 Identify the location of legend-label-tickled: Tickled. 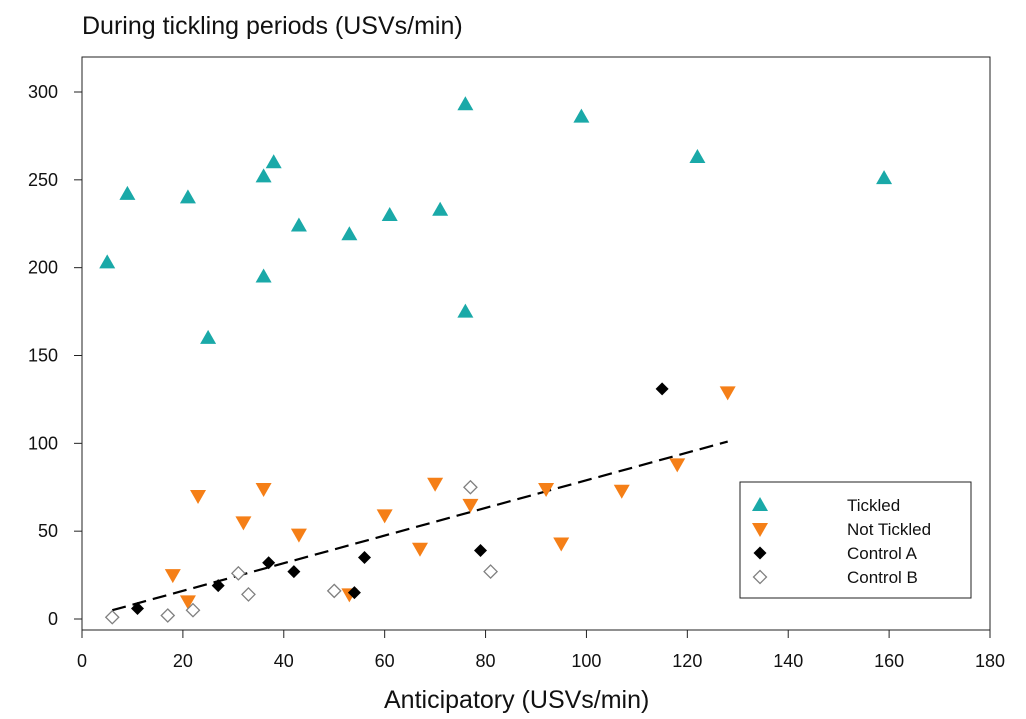
(873, 505).